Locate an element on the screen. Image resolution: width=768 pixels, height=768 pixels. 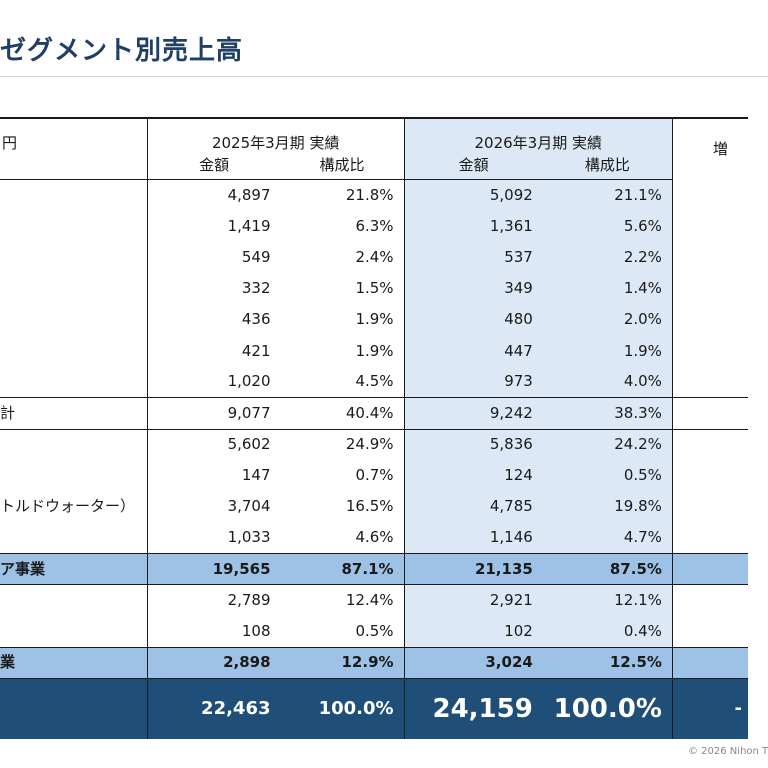
row-label: 計 is located at coordinates (74, 413).